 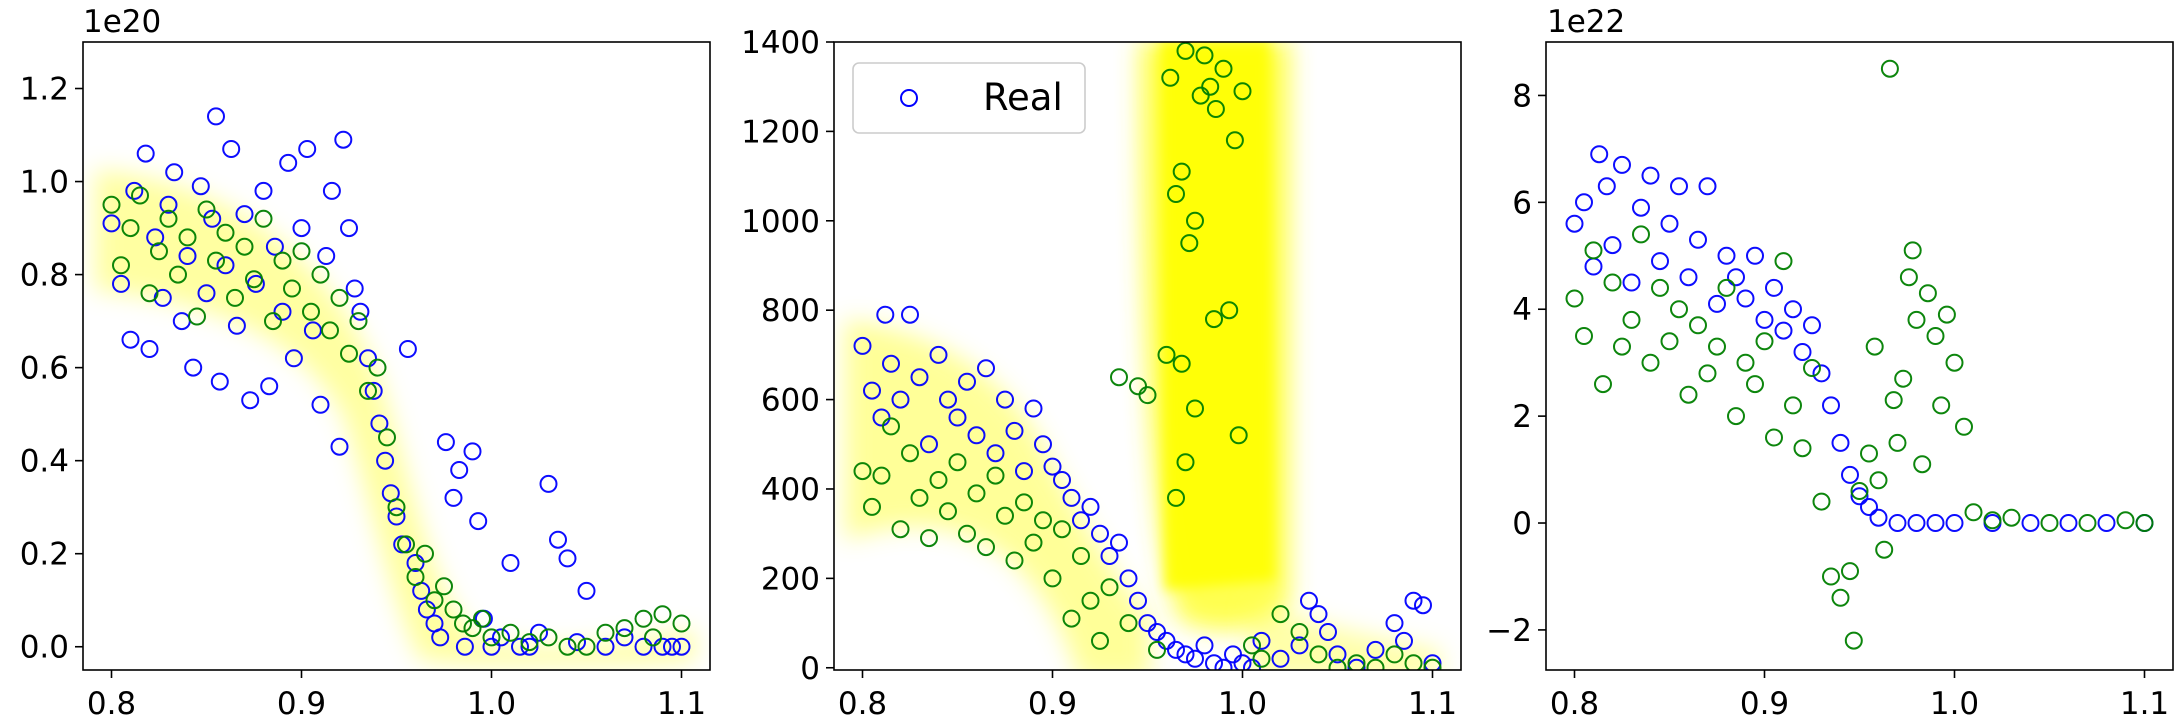 I want to click on legend-box, so click(x=969, y=98).